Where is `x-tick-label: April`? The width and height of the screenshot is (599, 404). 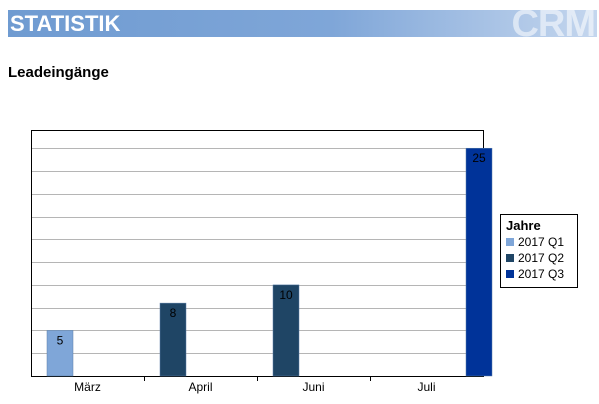 x-tick-label: April is located at coordinates (200, 387).